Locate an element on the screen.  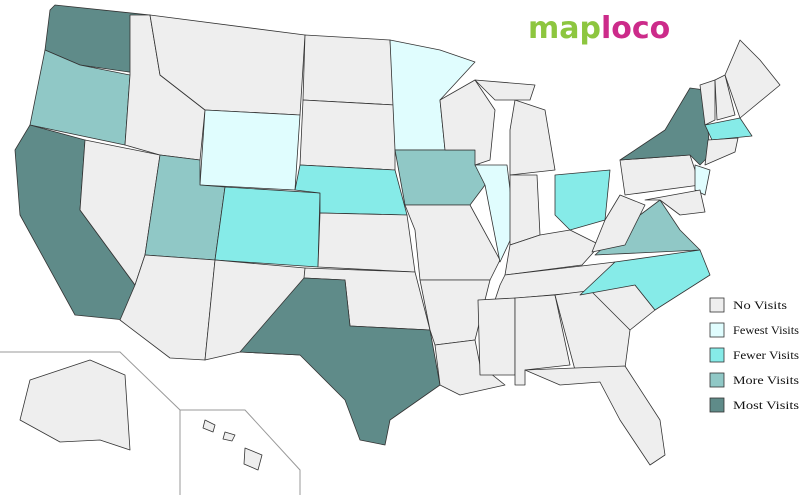
logo: maploco is located at coordinates (599, 28).